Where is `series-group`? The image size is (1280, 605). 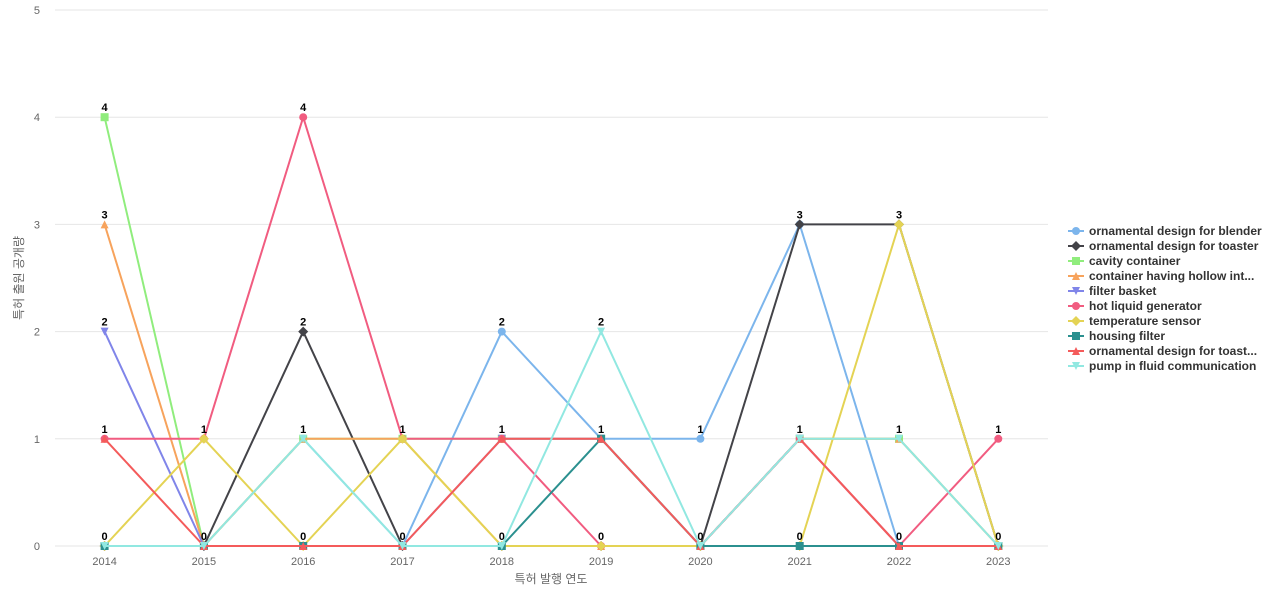 series-group is located at coordinates (551, 492).